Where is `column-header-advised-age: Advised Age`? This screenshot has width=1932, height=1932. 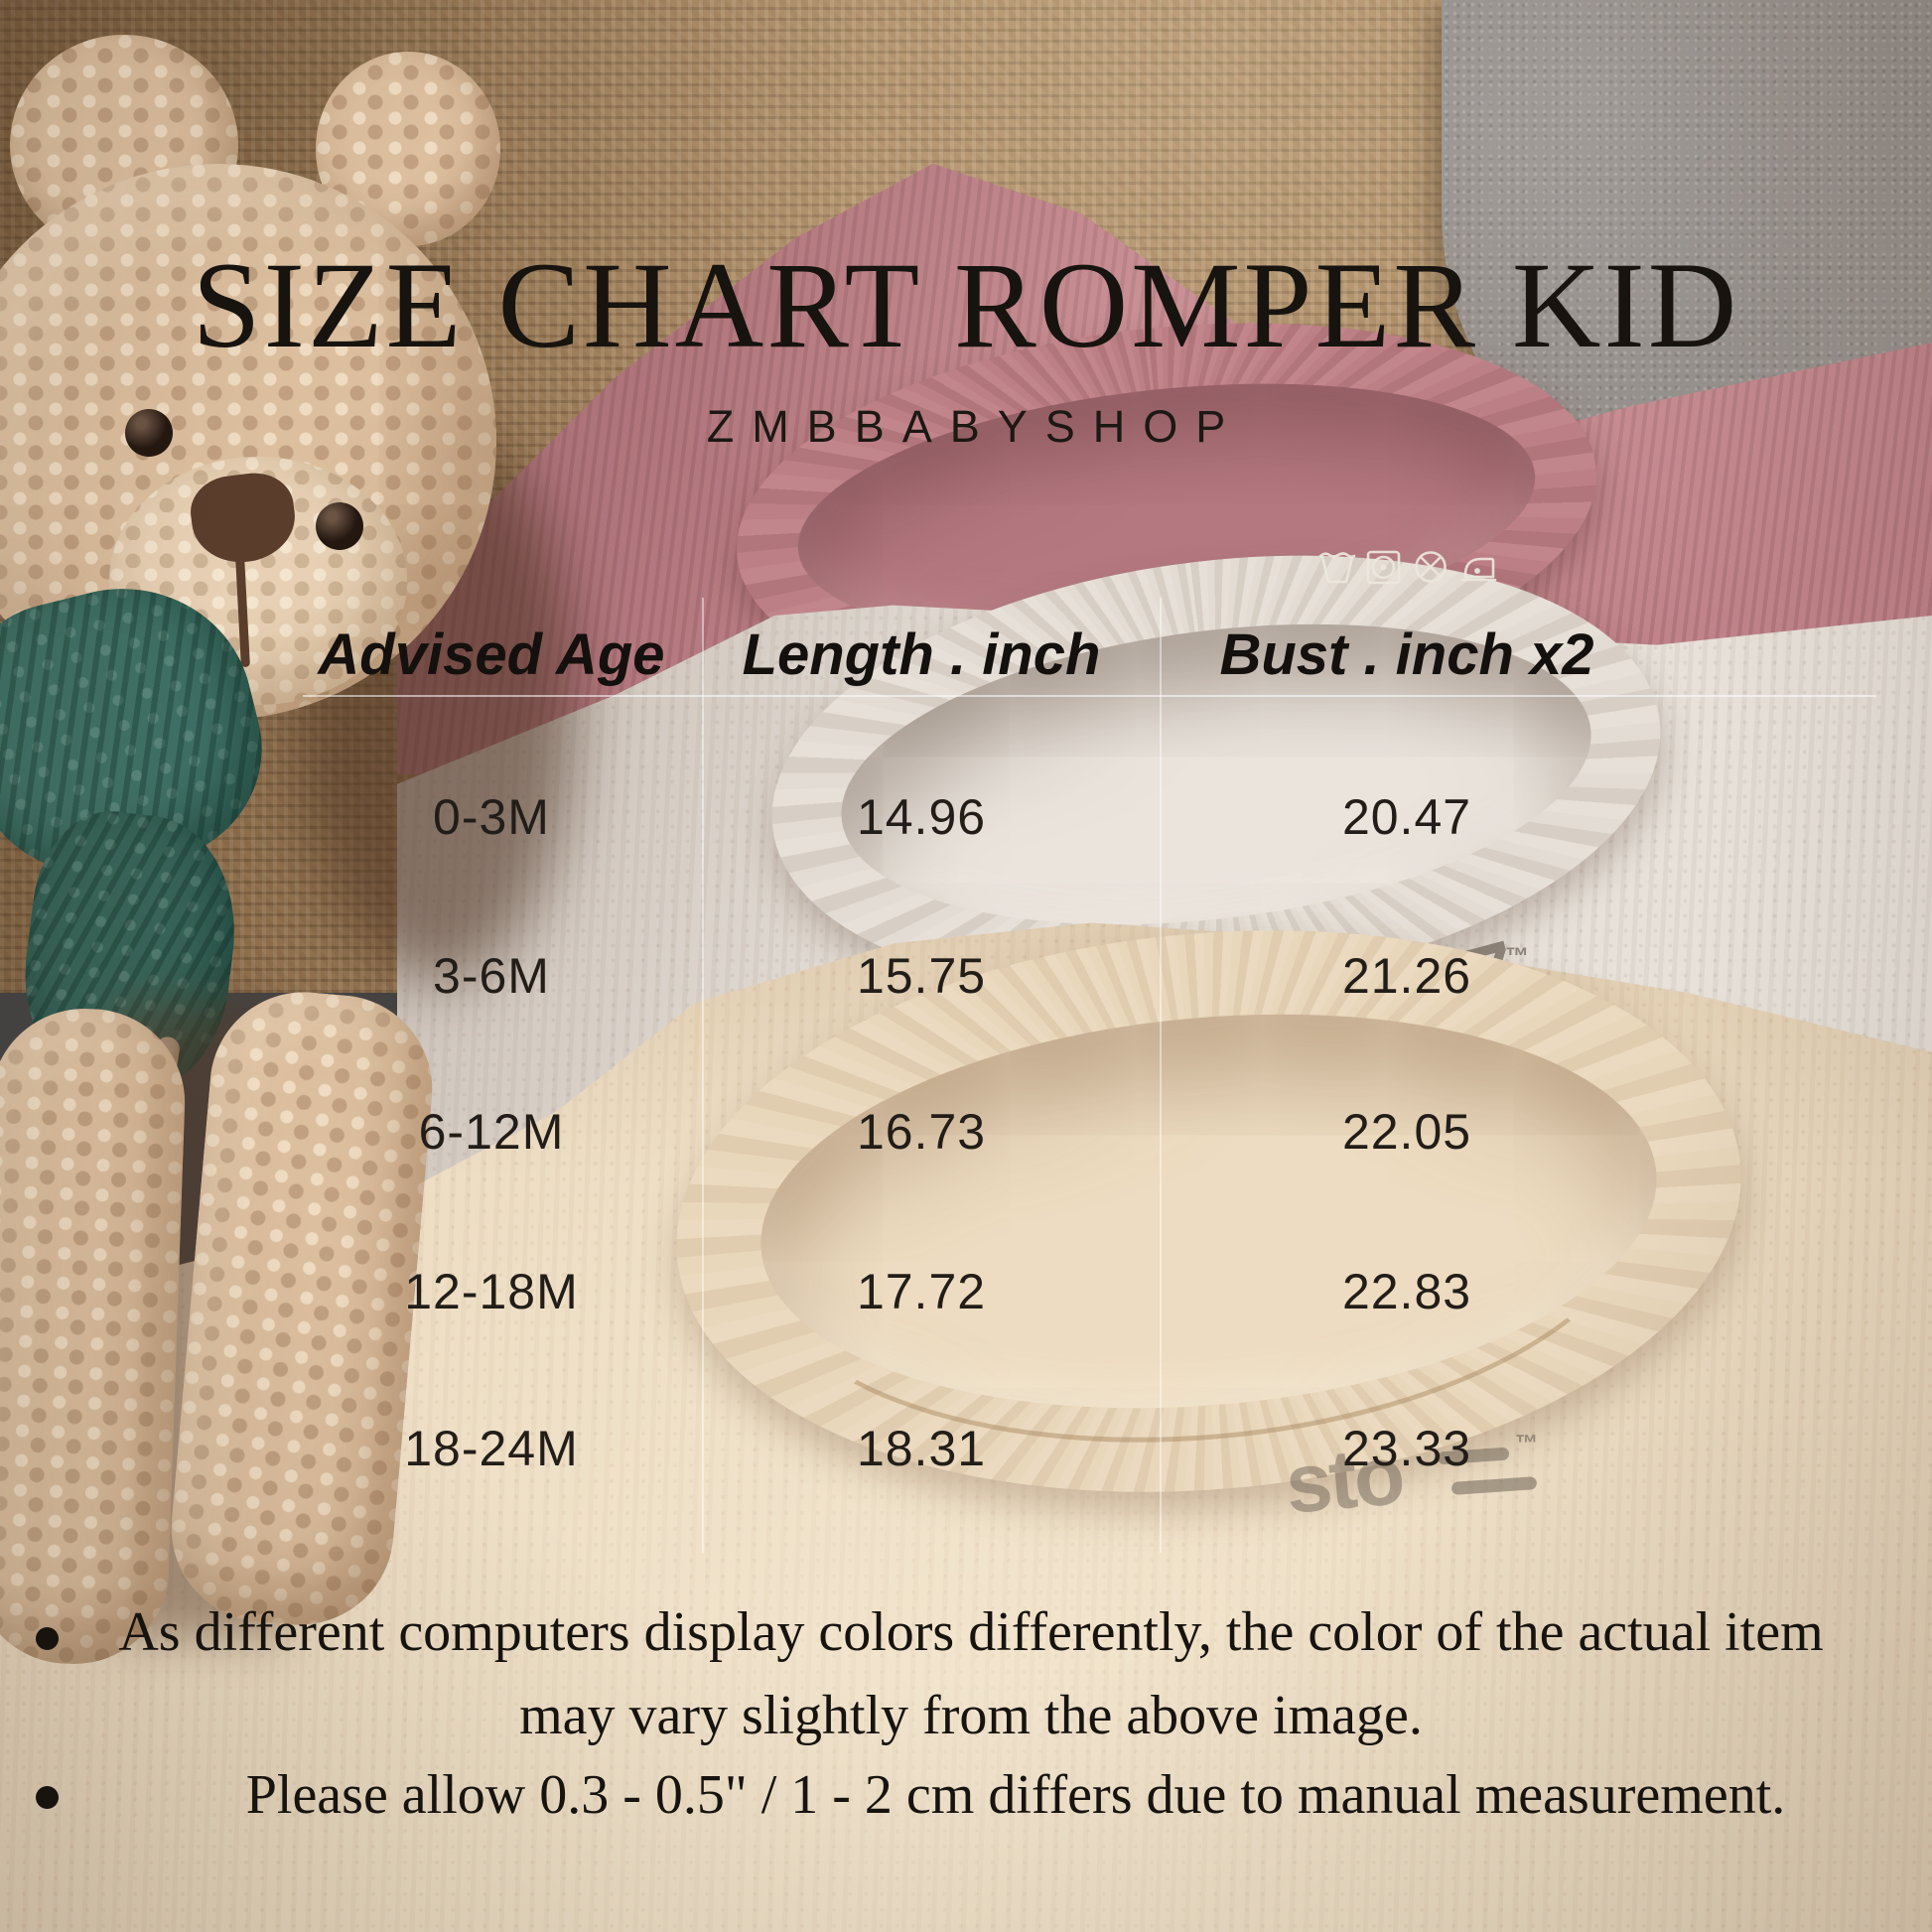 column-header-advised-age: Advised Age is located at coordinates (492, 654).